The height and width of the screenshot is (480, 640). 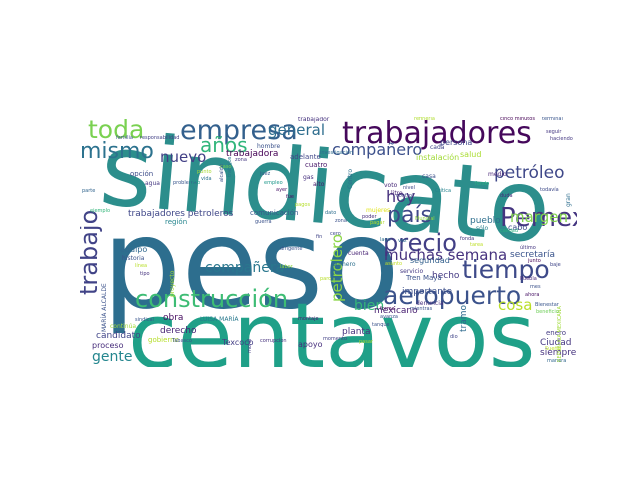 What do you see at coordinates (389, 317) in the screenshot?
I see `word-avanza: avanza` at bounding box center [389, 317].